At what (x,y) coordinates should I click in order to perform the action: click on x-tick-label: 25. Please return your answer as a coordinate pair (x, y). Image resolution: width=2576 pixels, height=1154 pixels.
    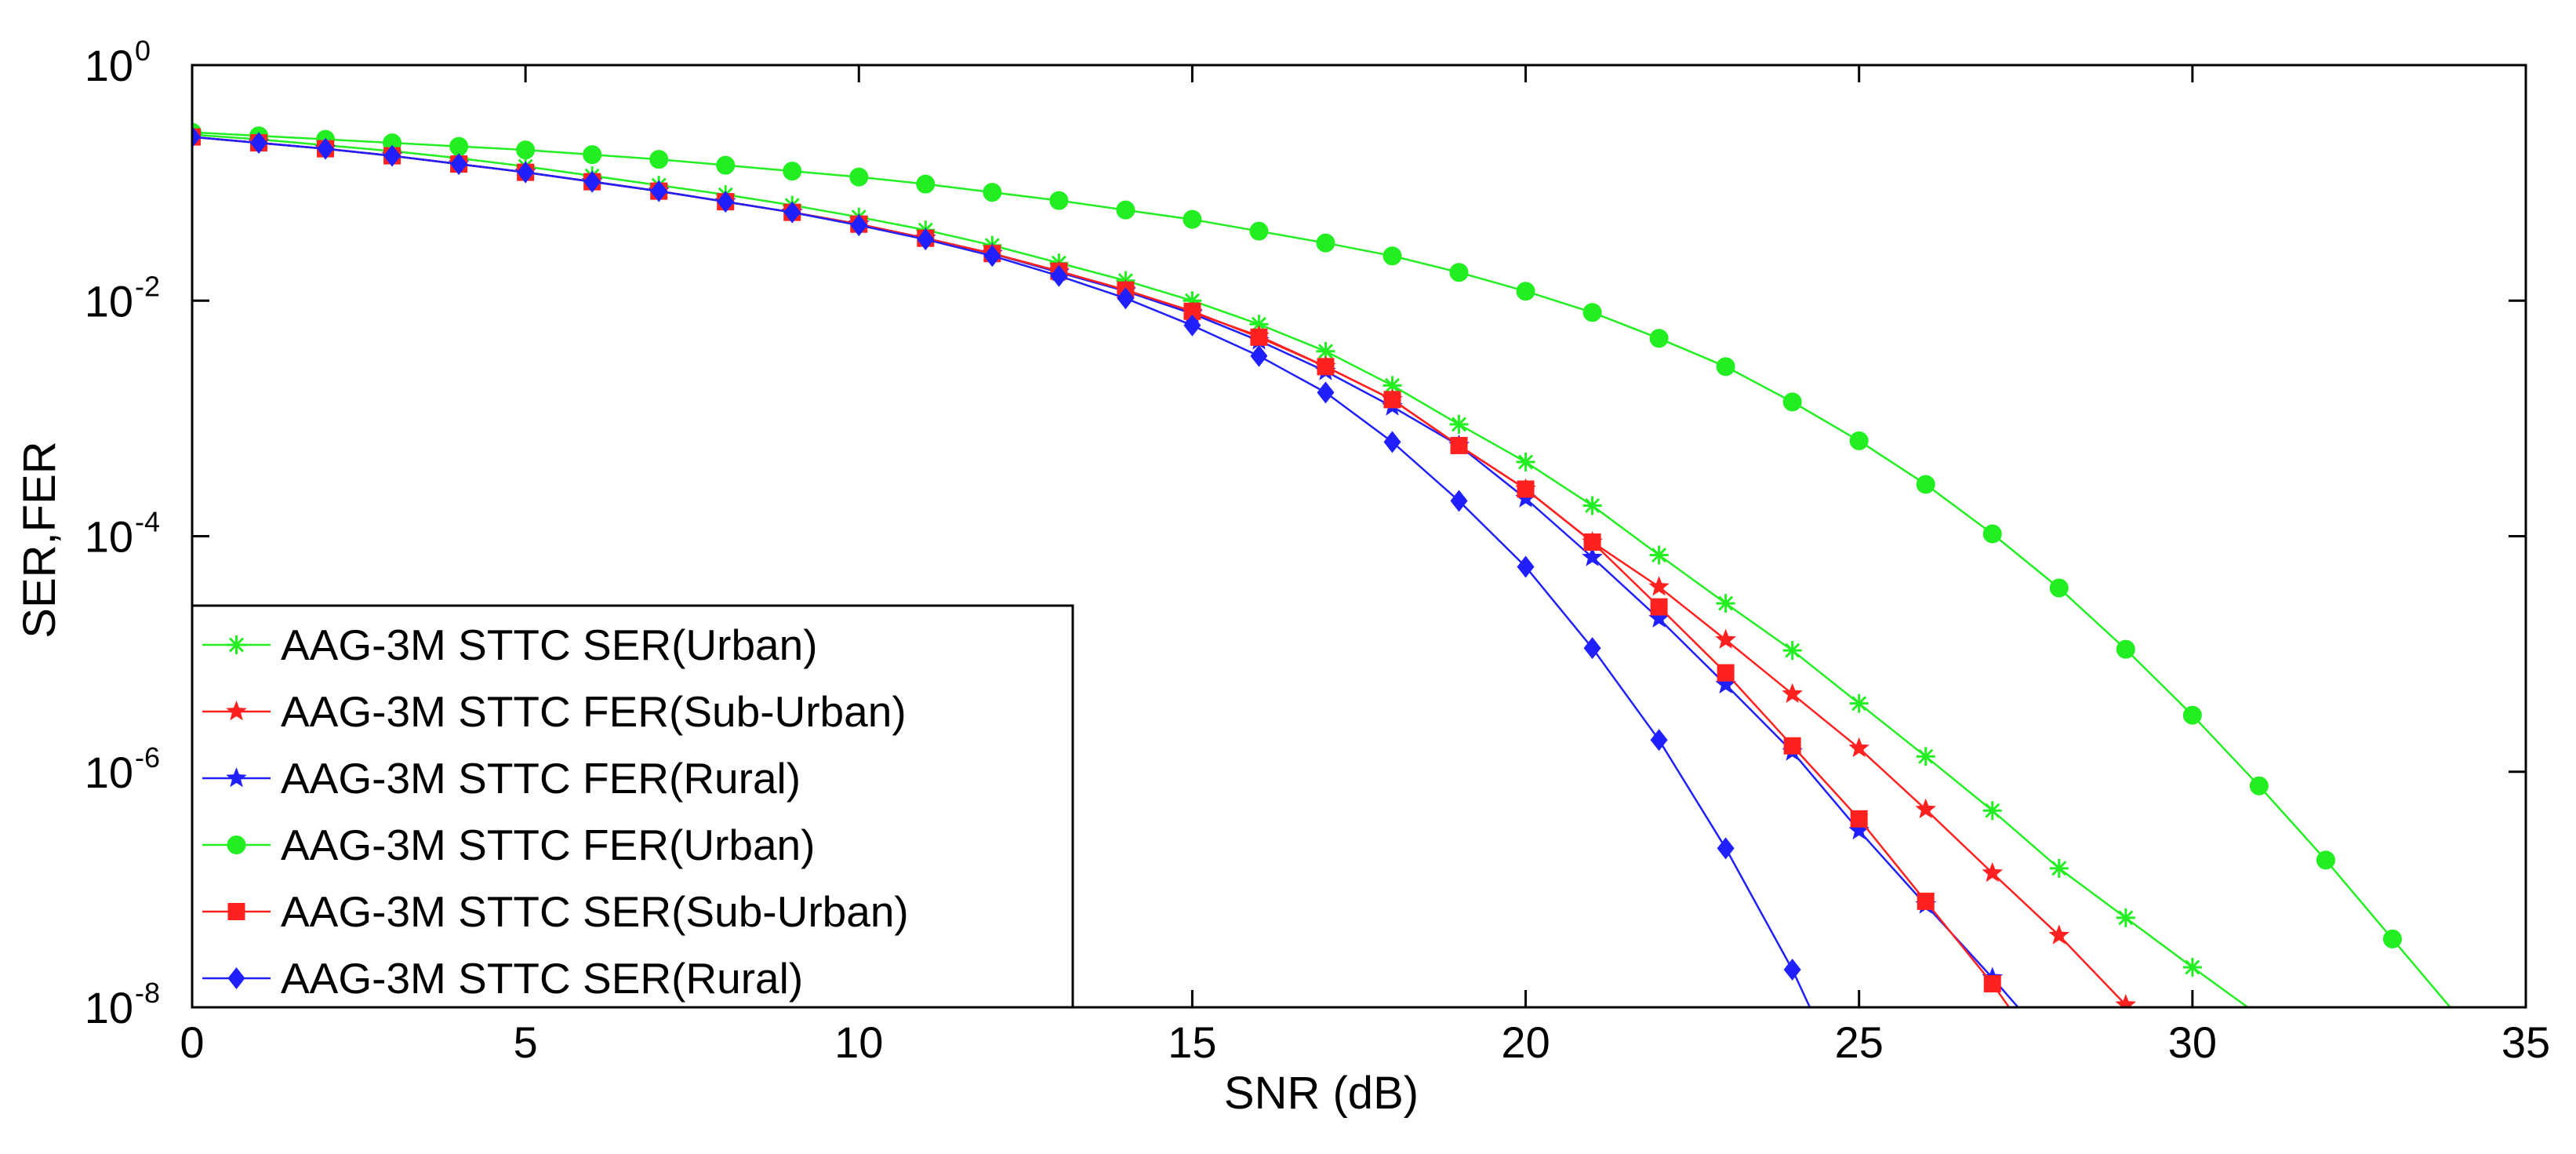
    Looking at the image, I should click on (1859, 1042).